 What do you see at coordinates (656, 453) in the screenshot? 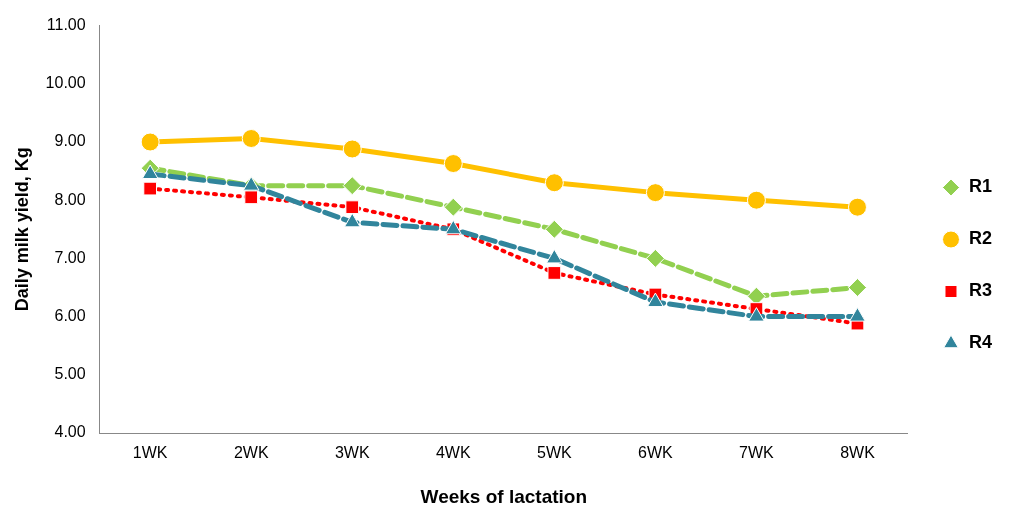
I see `x-tick-label: 6WK` at bounding box center [656, 453].